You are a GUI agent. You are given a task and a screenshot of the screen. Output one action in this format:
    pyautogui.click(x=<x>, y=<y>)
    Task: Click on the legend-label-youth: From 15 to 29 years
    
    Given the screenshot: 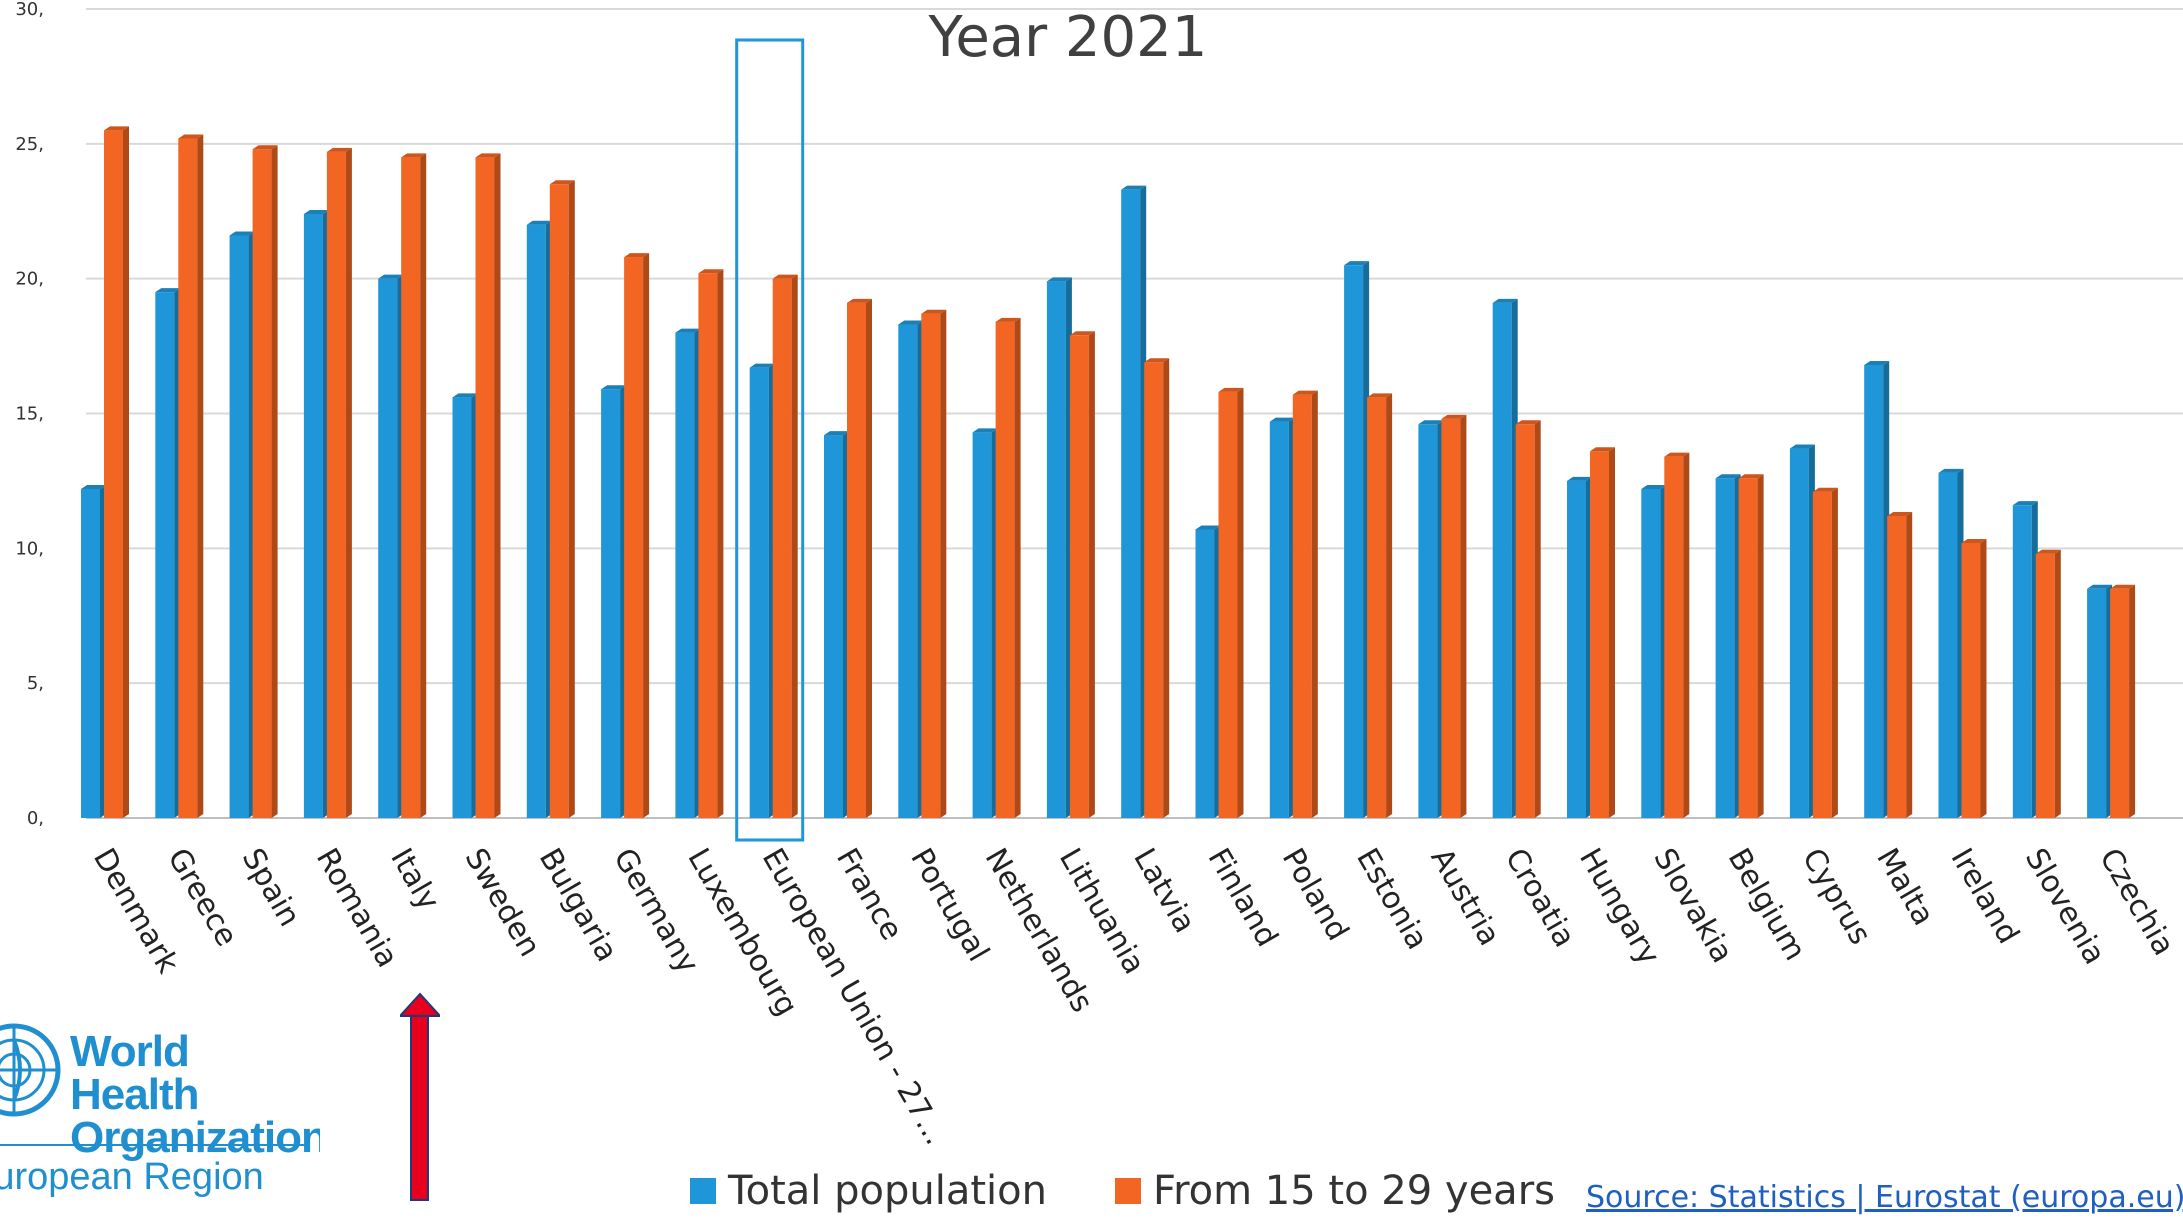 What is the action you would take?
    pyautogui.click(x=1353, y=1191)
    